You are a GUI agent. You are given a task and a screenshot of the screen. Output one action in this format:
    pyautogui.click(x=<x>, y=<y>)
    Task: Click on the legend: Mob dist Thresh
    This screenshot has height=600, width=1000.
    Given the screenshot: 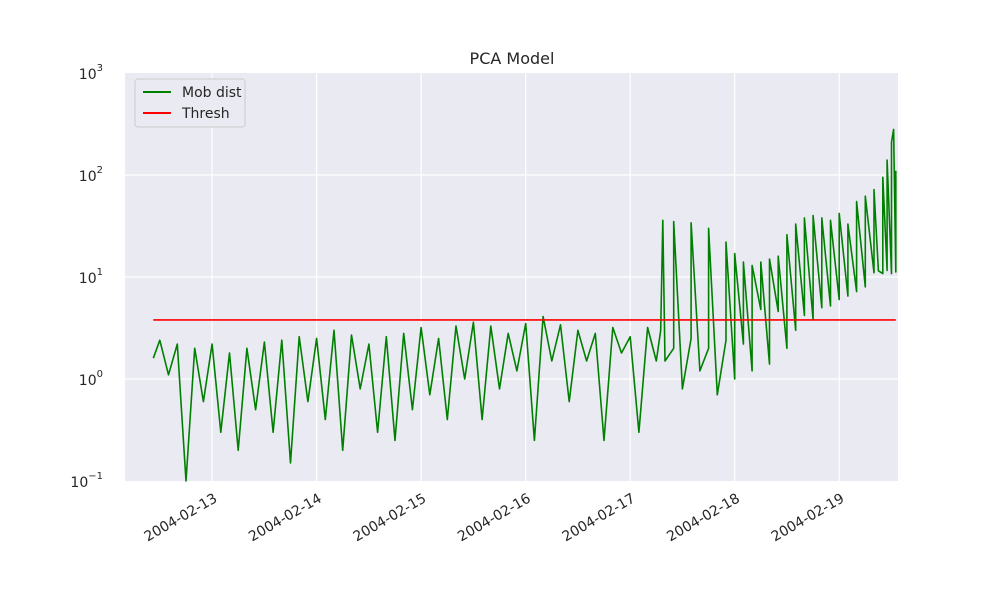 What is the action you would take?
    pyautogui.click(x=190, y=103)
    